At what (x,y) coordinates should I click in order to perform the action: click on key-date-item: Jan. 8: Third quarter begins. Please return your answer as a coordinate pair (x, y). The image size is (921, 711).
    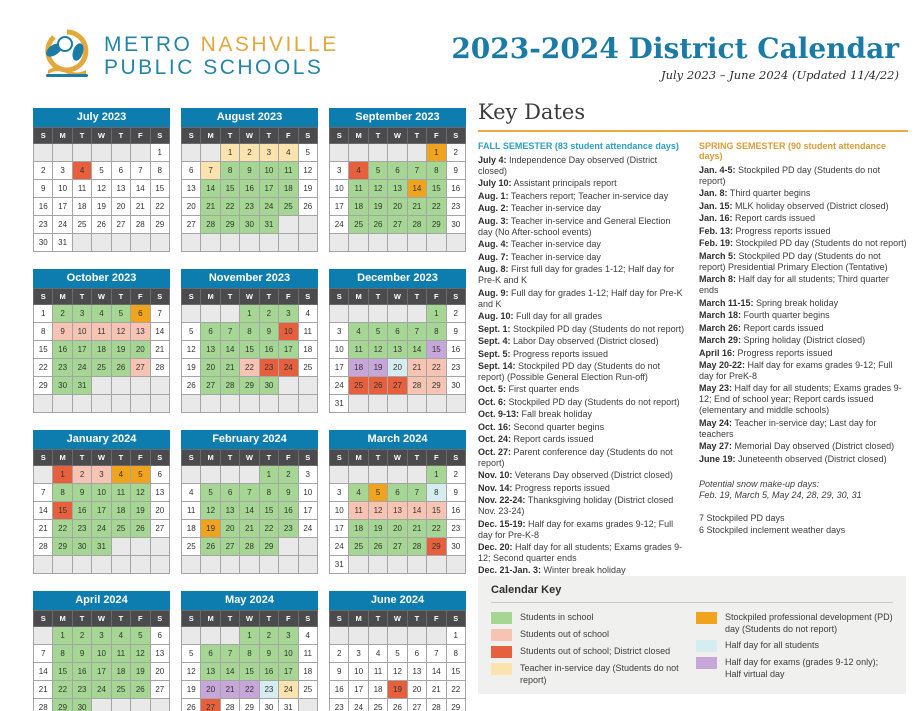
    Looking at the image, I should click on (755, 193).